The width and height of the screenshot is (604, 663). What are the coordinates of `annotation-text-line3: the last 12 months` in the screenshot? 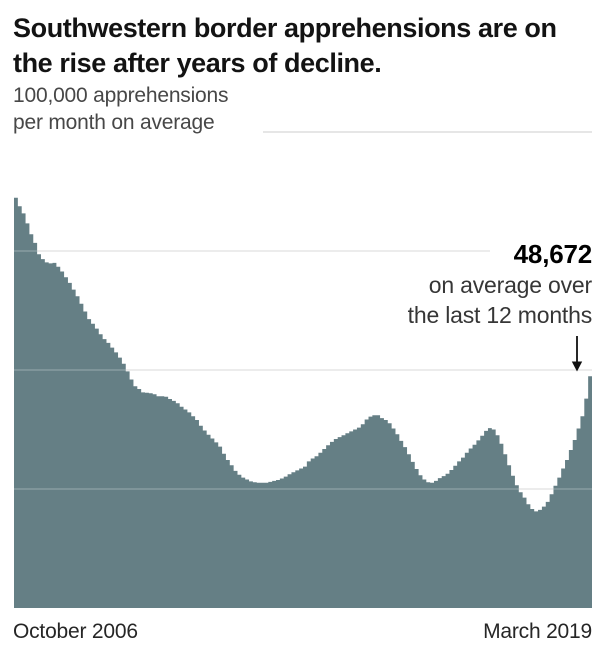 It's located at (500, 315).